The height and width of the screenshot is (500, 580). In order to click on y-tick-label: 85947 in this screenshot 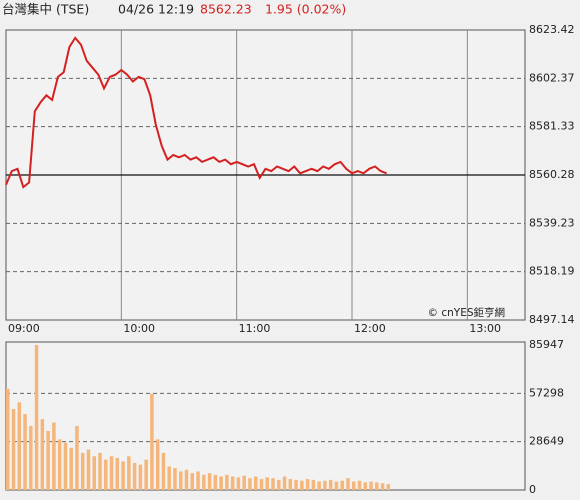, I will do `click(546, 344)`.